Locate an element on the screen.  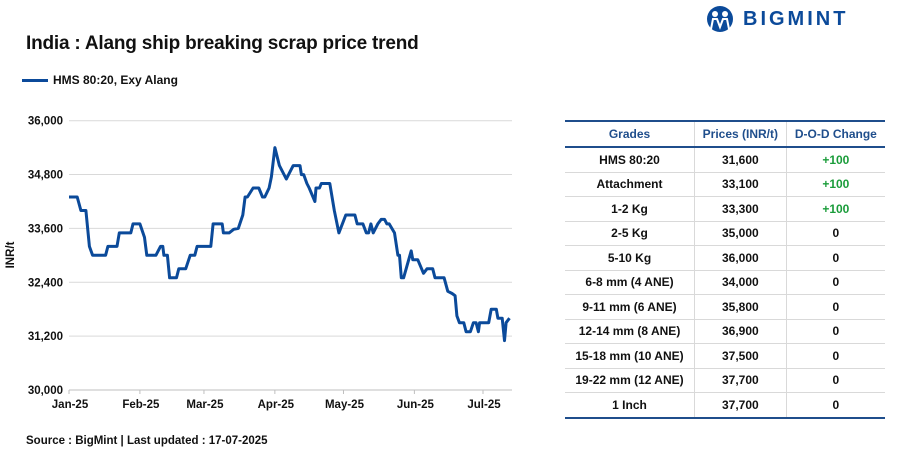
table-row: HMS 80:20 31,600 +100 is located at coordinates (725, 160).